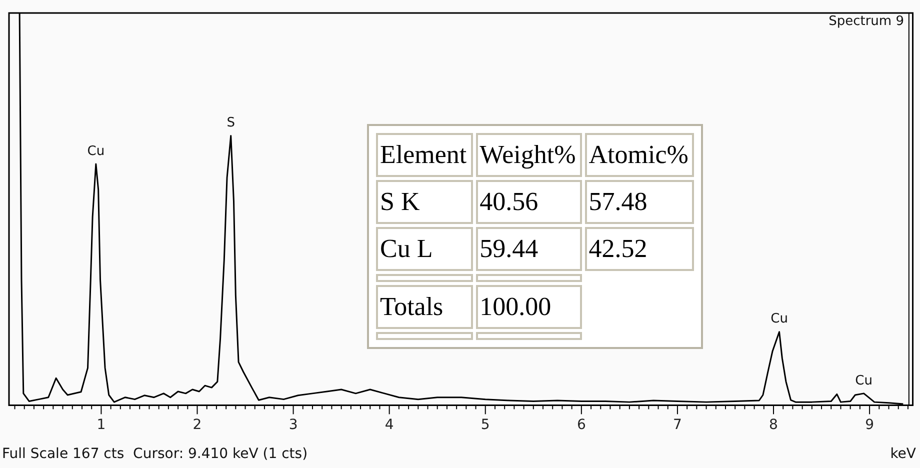 The image size is (920, 468). What do you see at coordinates (293, 425) in the screenshot?
I see `x-tick-label: 3` at bounding box center [293, 425].